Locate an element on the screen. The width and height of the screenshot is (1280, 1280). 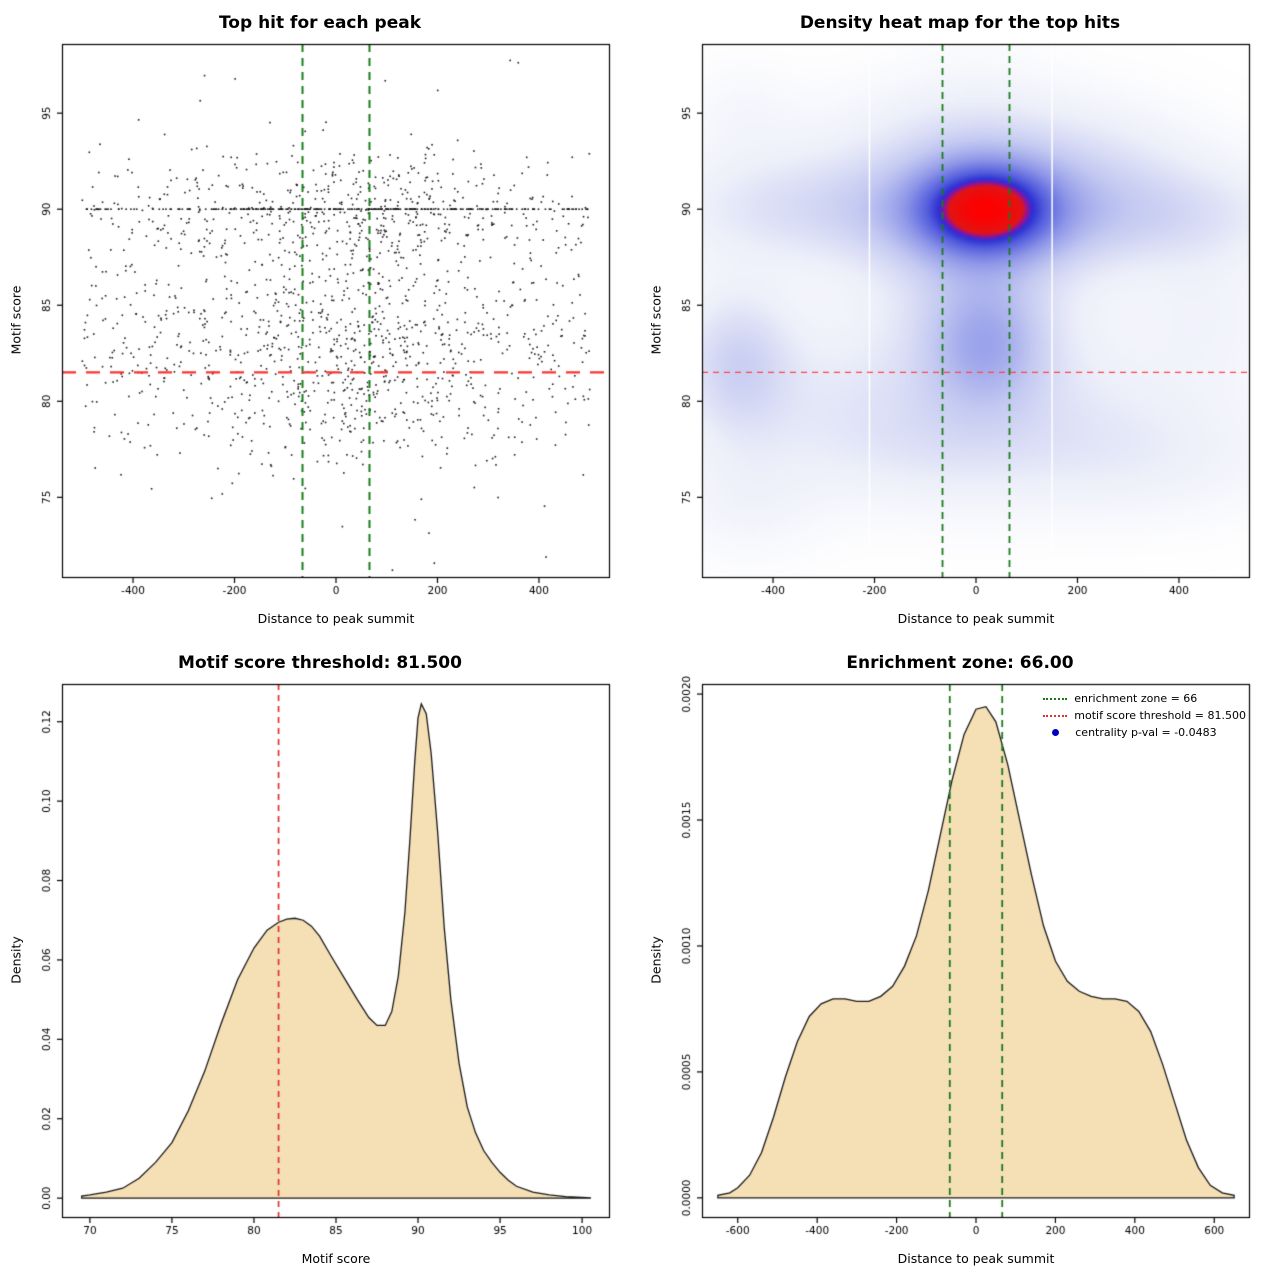
legend-item-centrality-pval: centrality p-val = -0.0483 is located at coordinates (1144, 732).